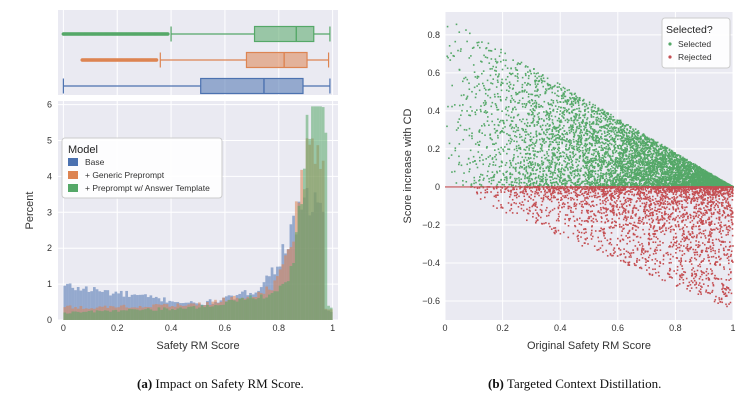  I want to click on hist-xtick-label: 0, so click(63, 328).